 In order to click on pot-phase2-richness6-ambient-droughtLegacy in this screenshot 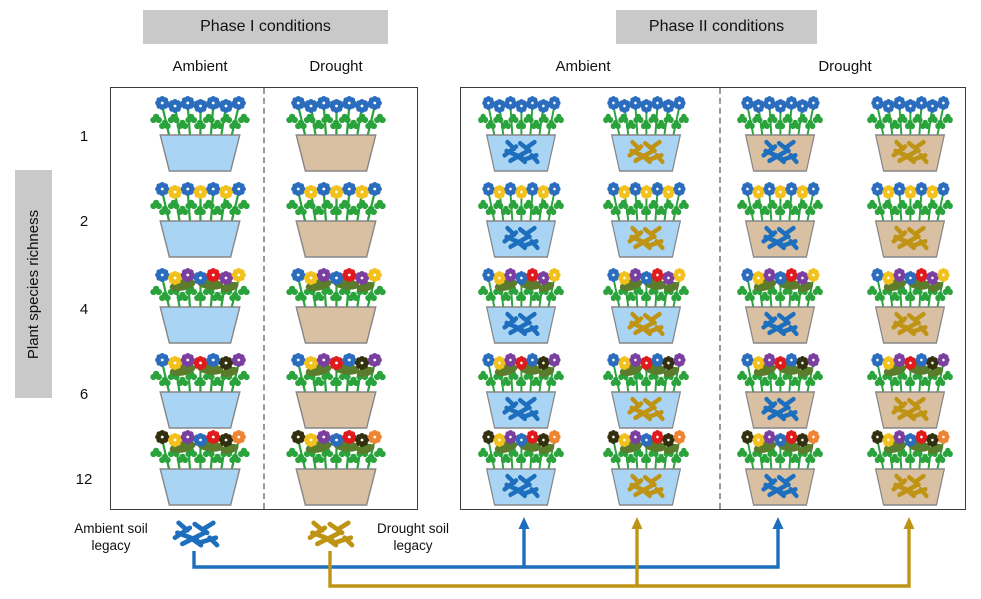, I will do `click(646, 391)`.